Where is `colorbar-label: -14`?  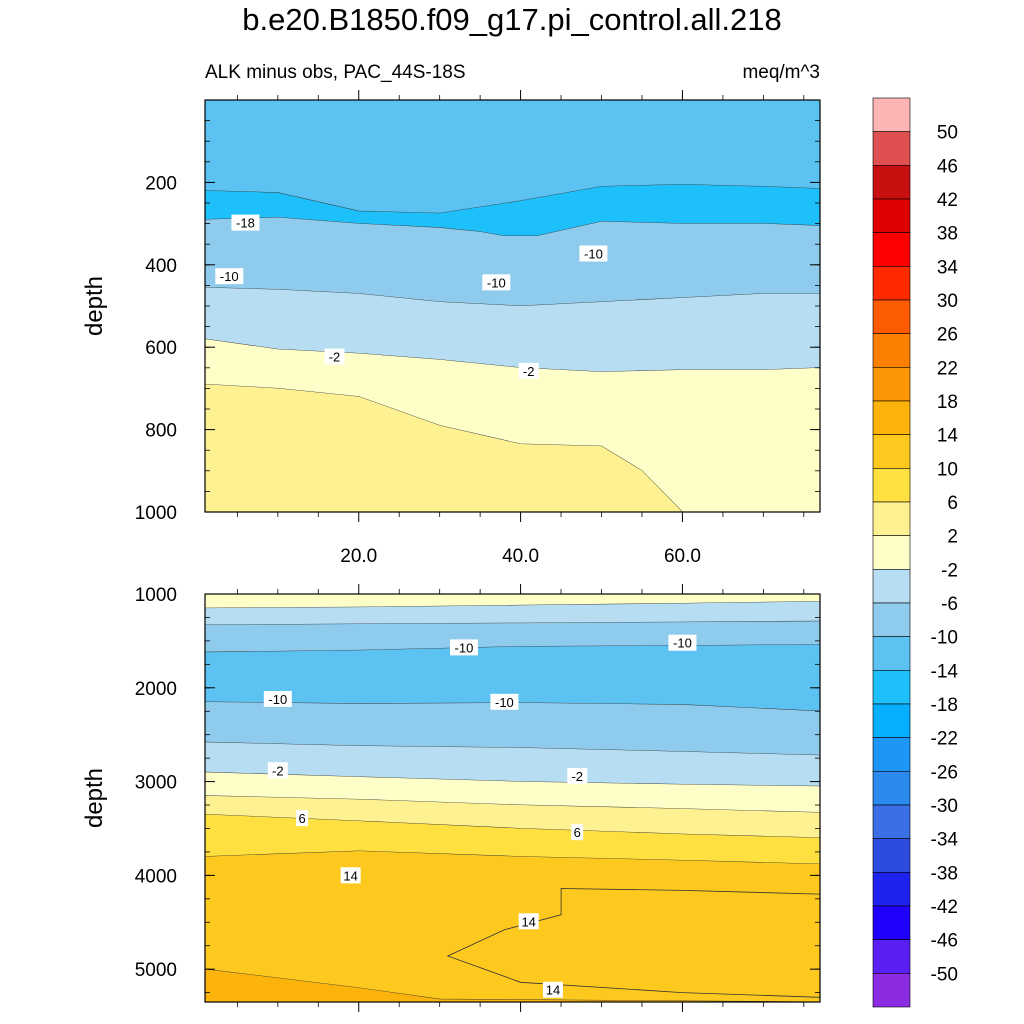
colorbar-label: -14 is located at coordinates (945, 671).